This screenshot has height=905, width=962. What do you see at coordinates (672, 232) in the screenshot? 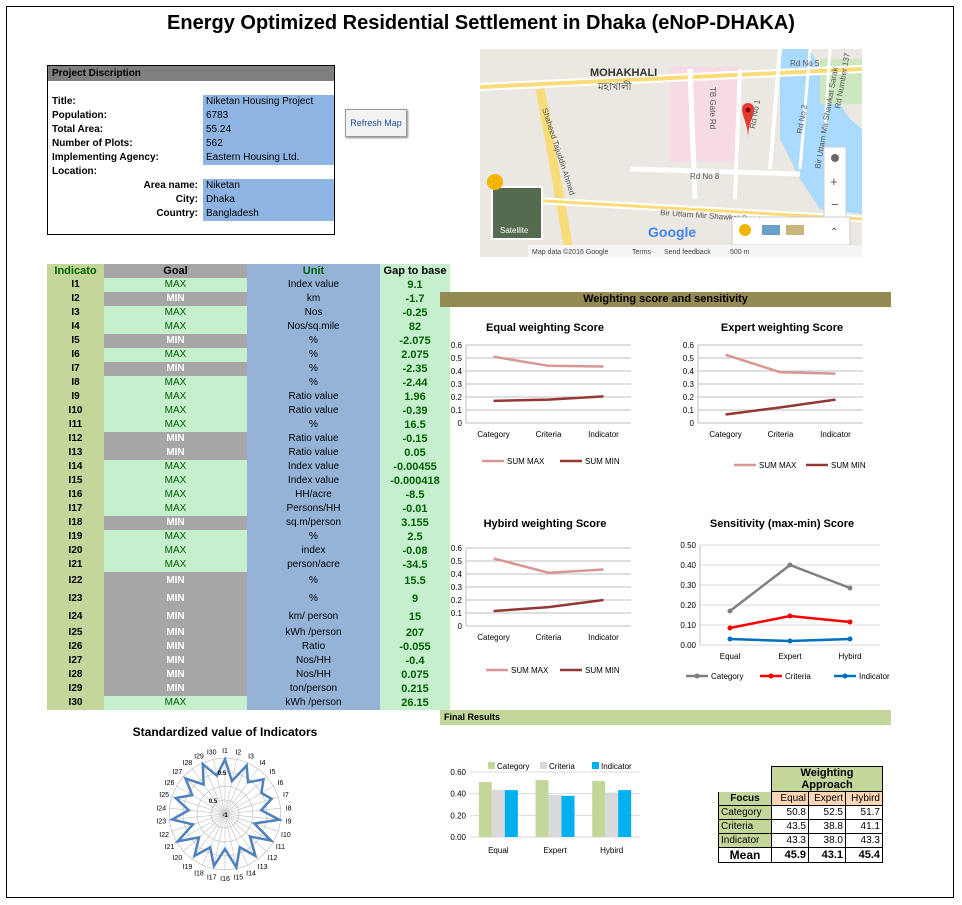
I see `google-logo: Google` at bounding box center [672, 232].